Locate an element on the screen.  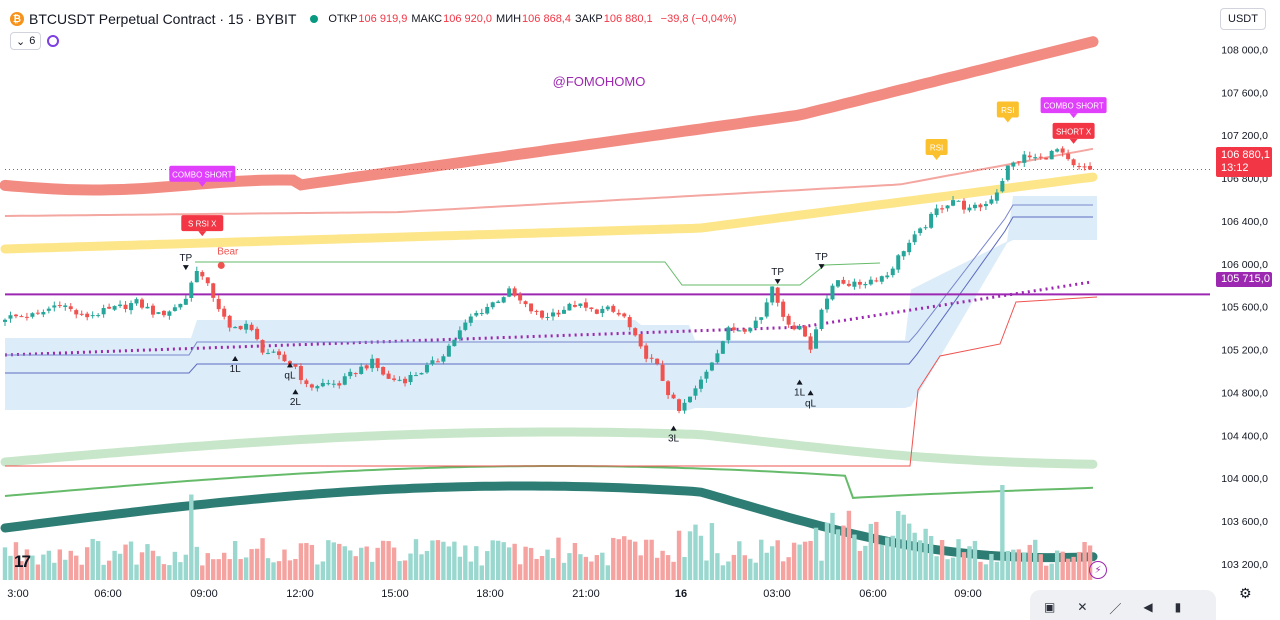
dock-tool-icon: ✕ is located at coordinates (1082, 607).